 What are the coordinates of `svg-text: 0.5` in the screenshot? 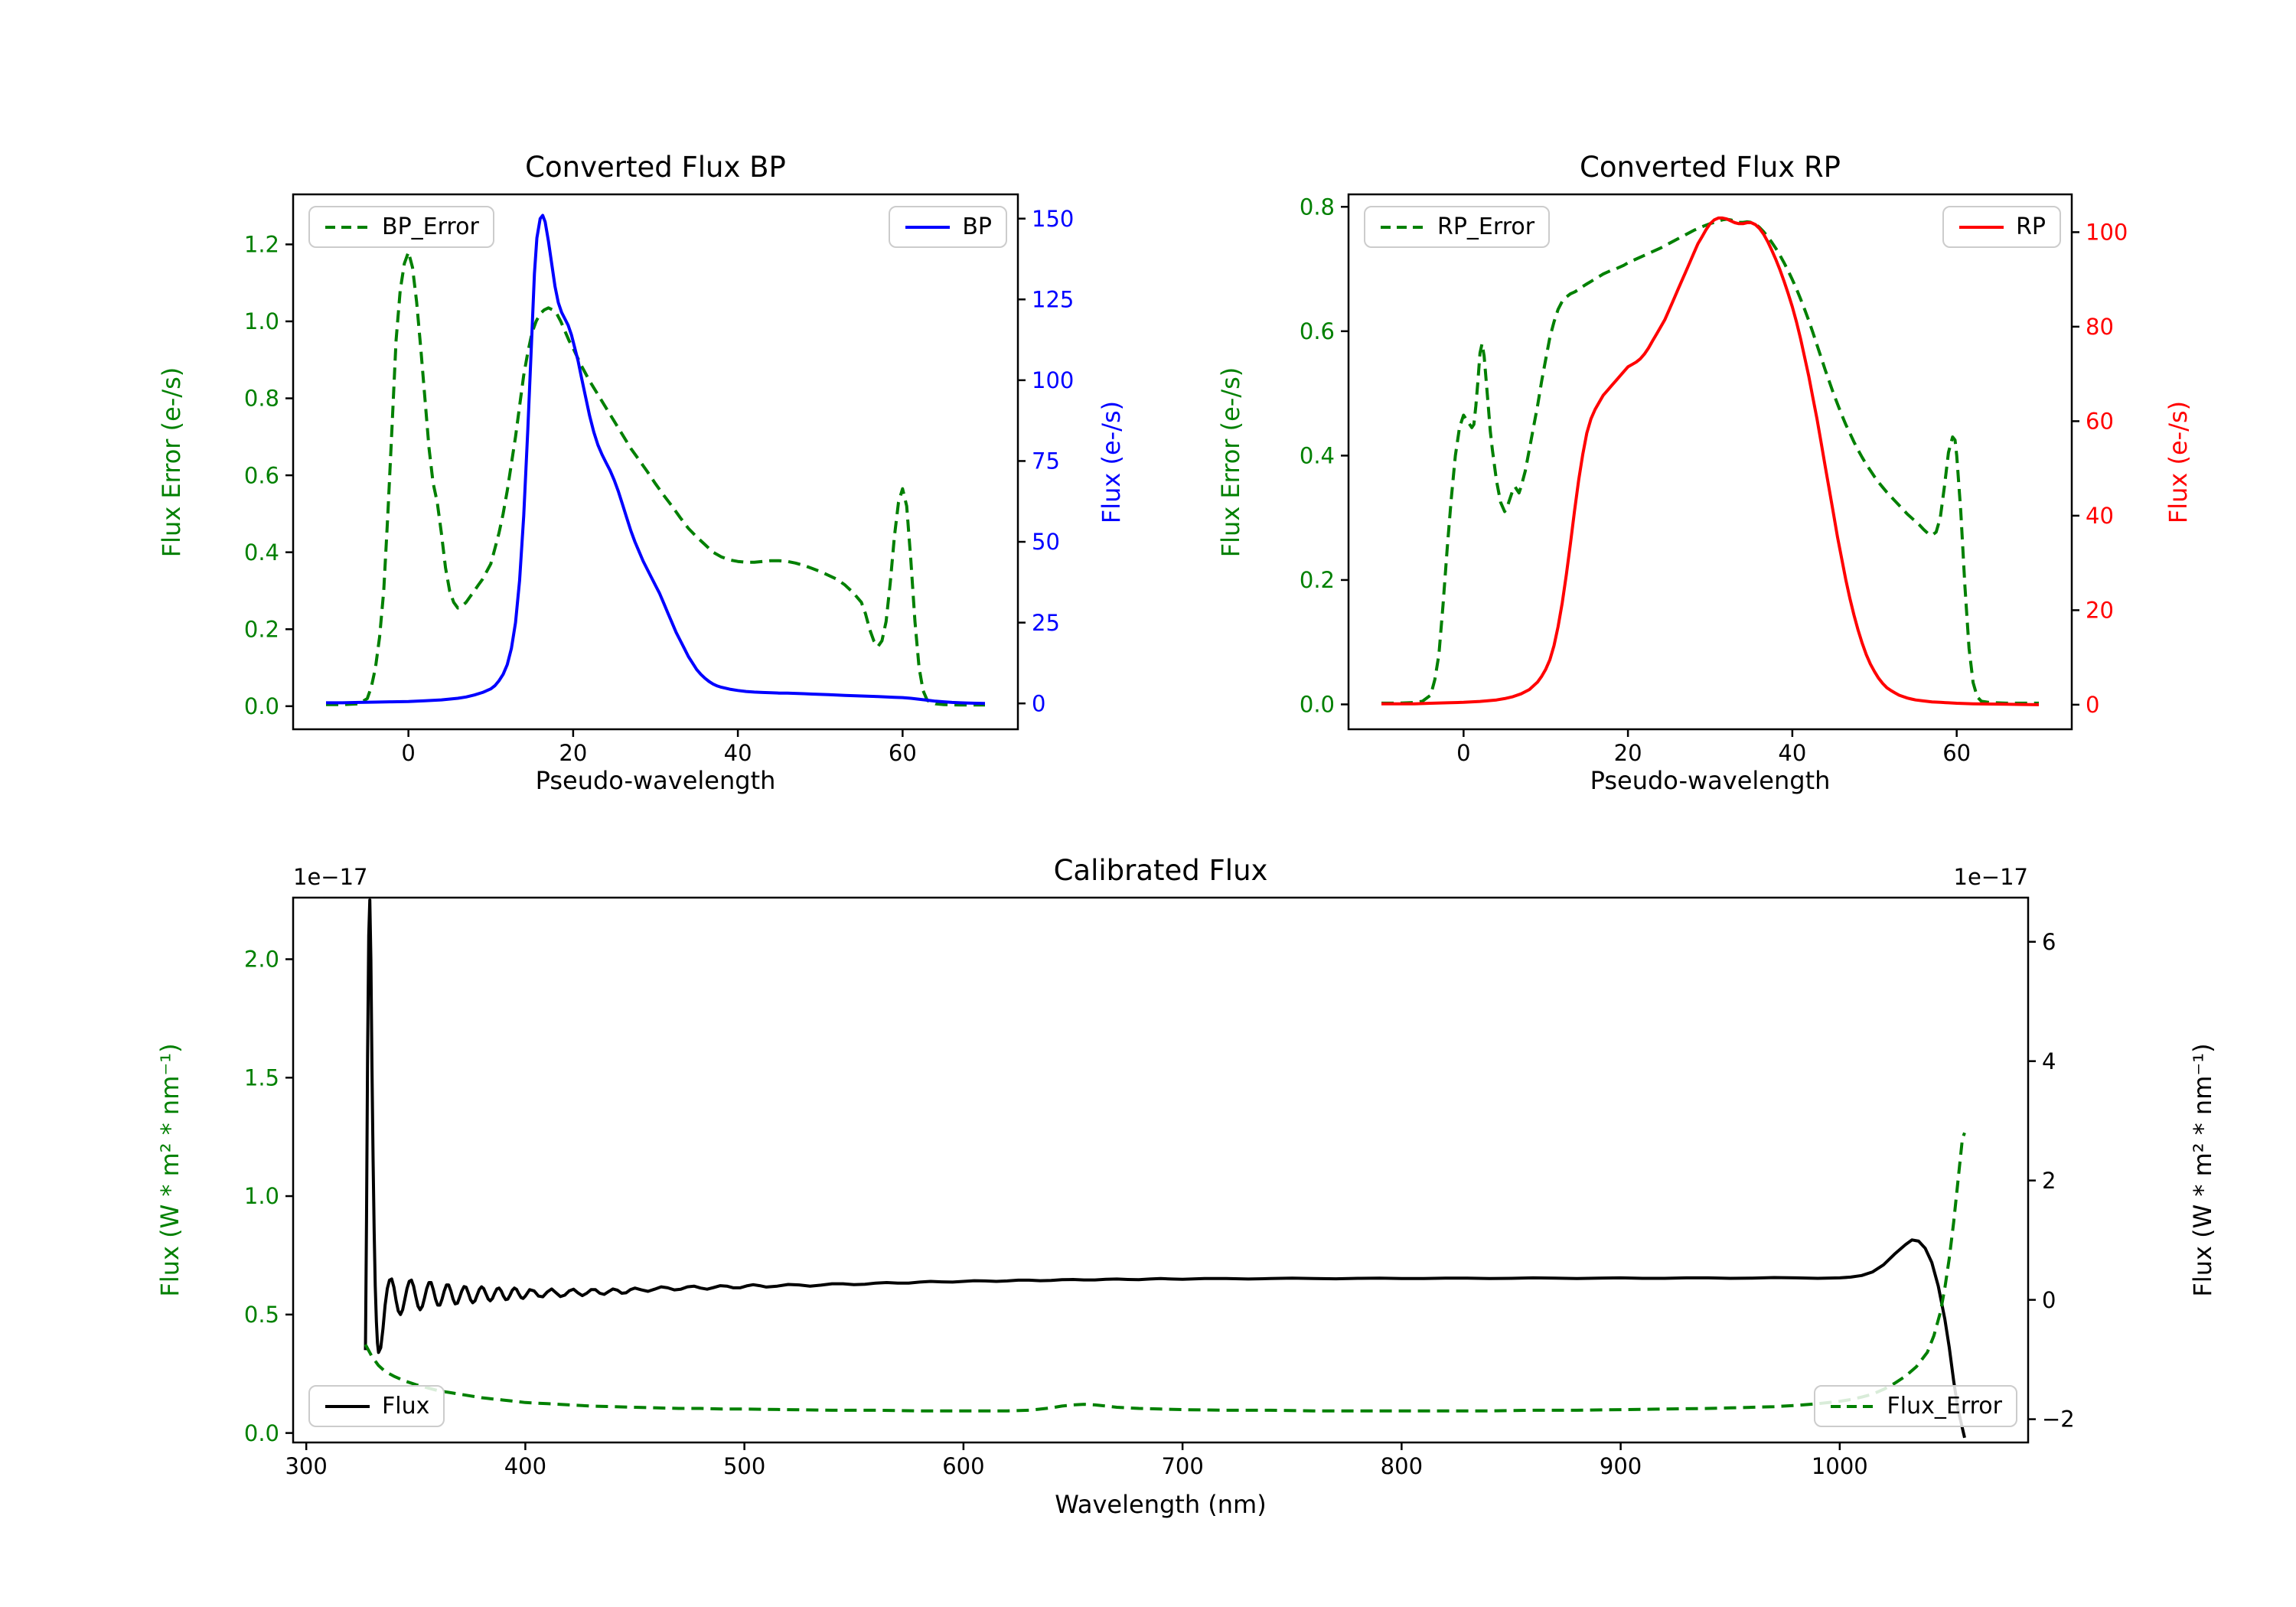 It's located at (261, 1315).